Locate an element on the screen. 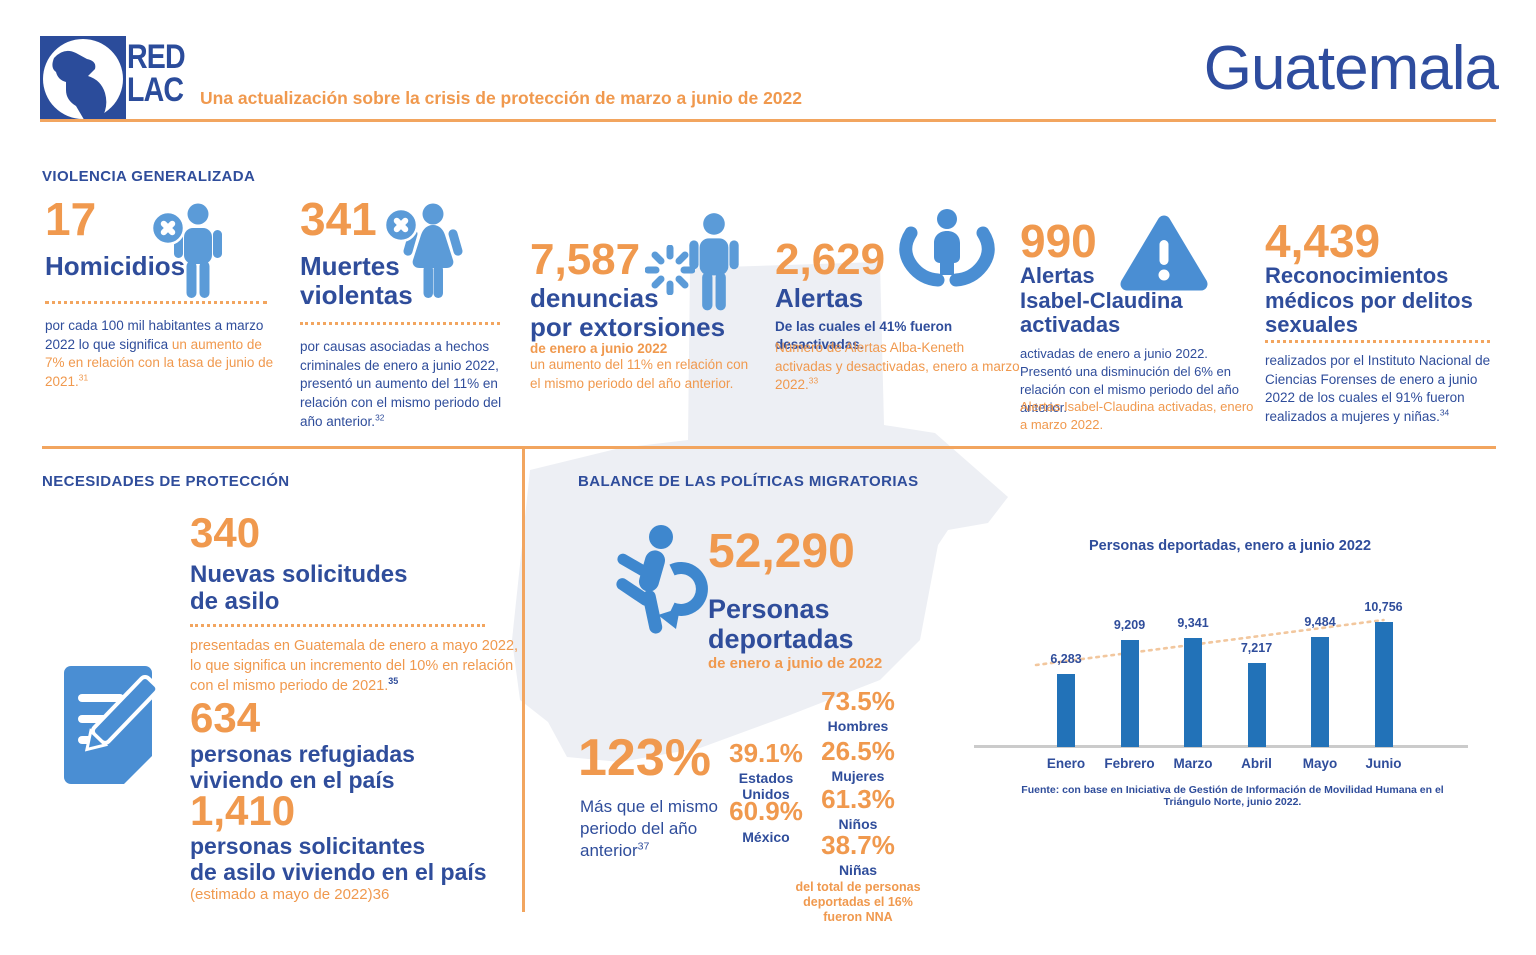  homicidios-dotted-rule is located at coordinates (156, 302).